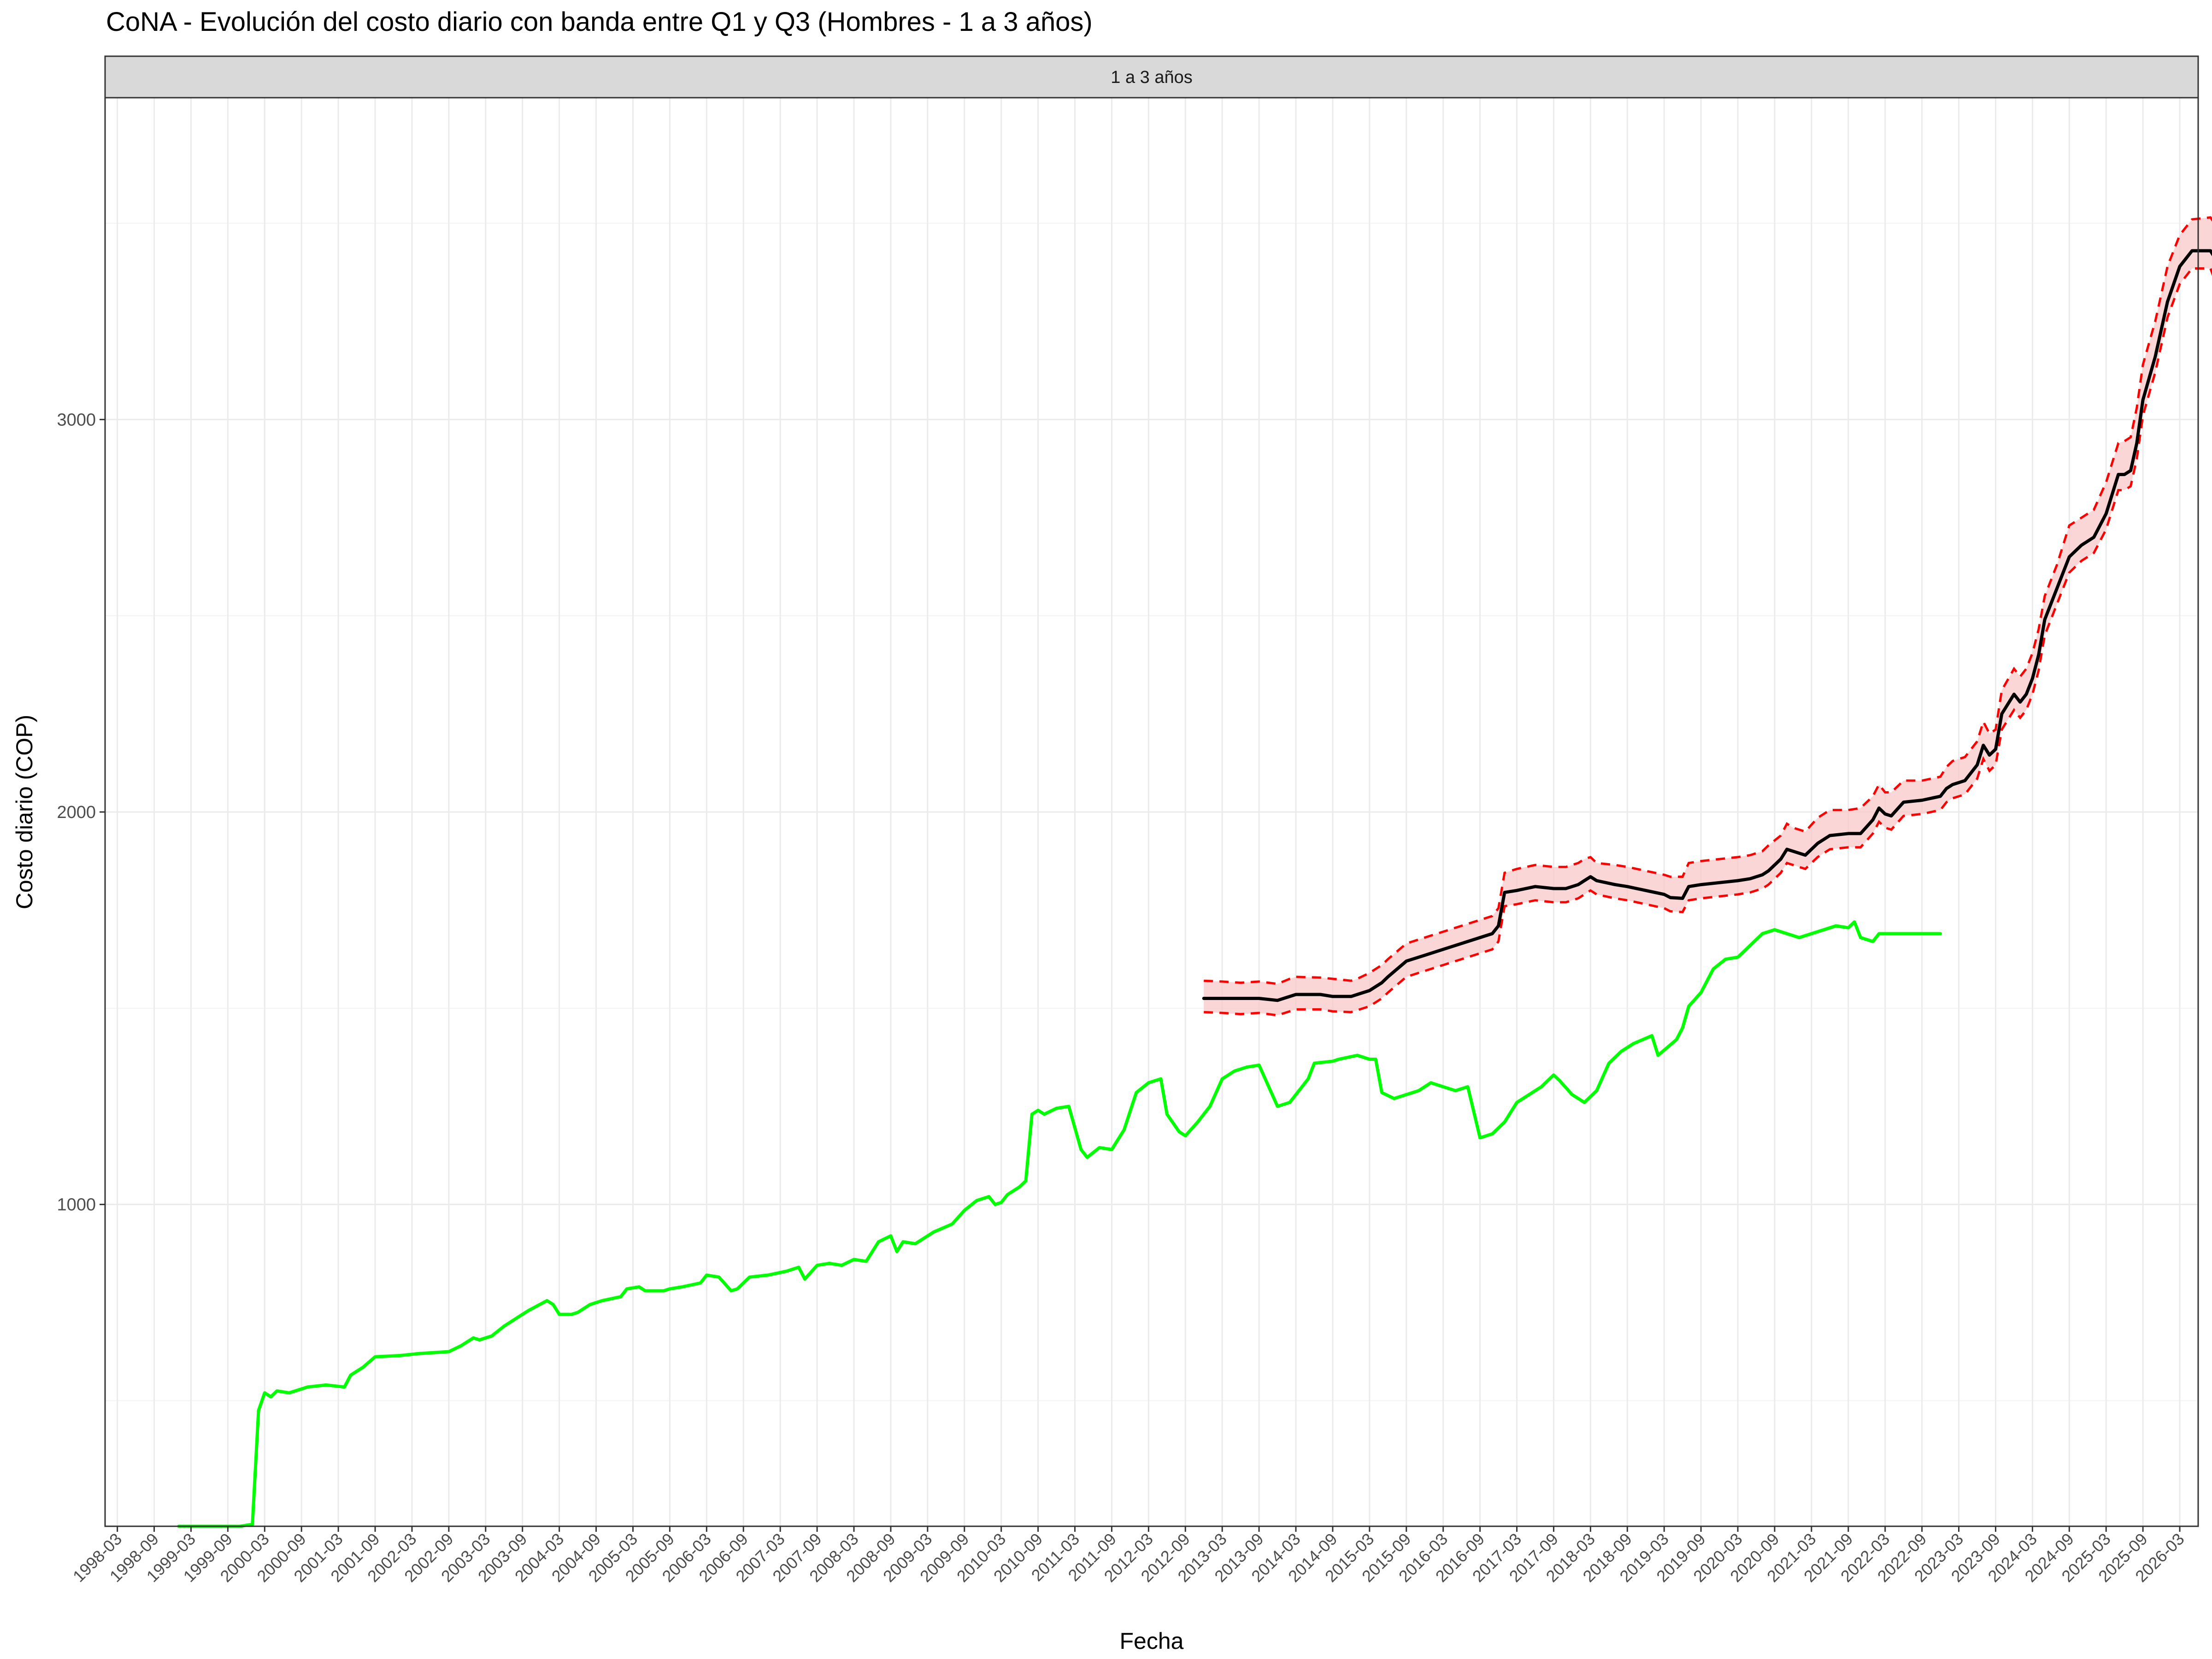  I want to click on facet-strip, so click(1151, 77).